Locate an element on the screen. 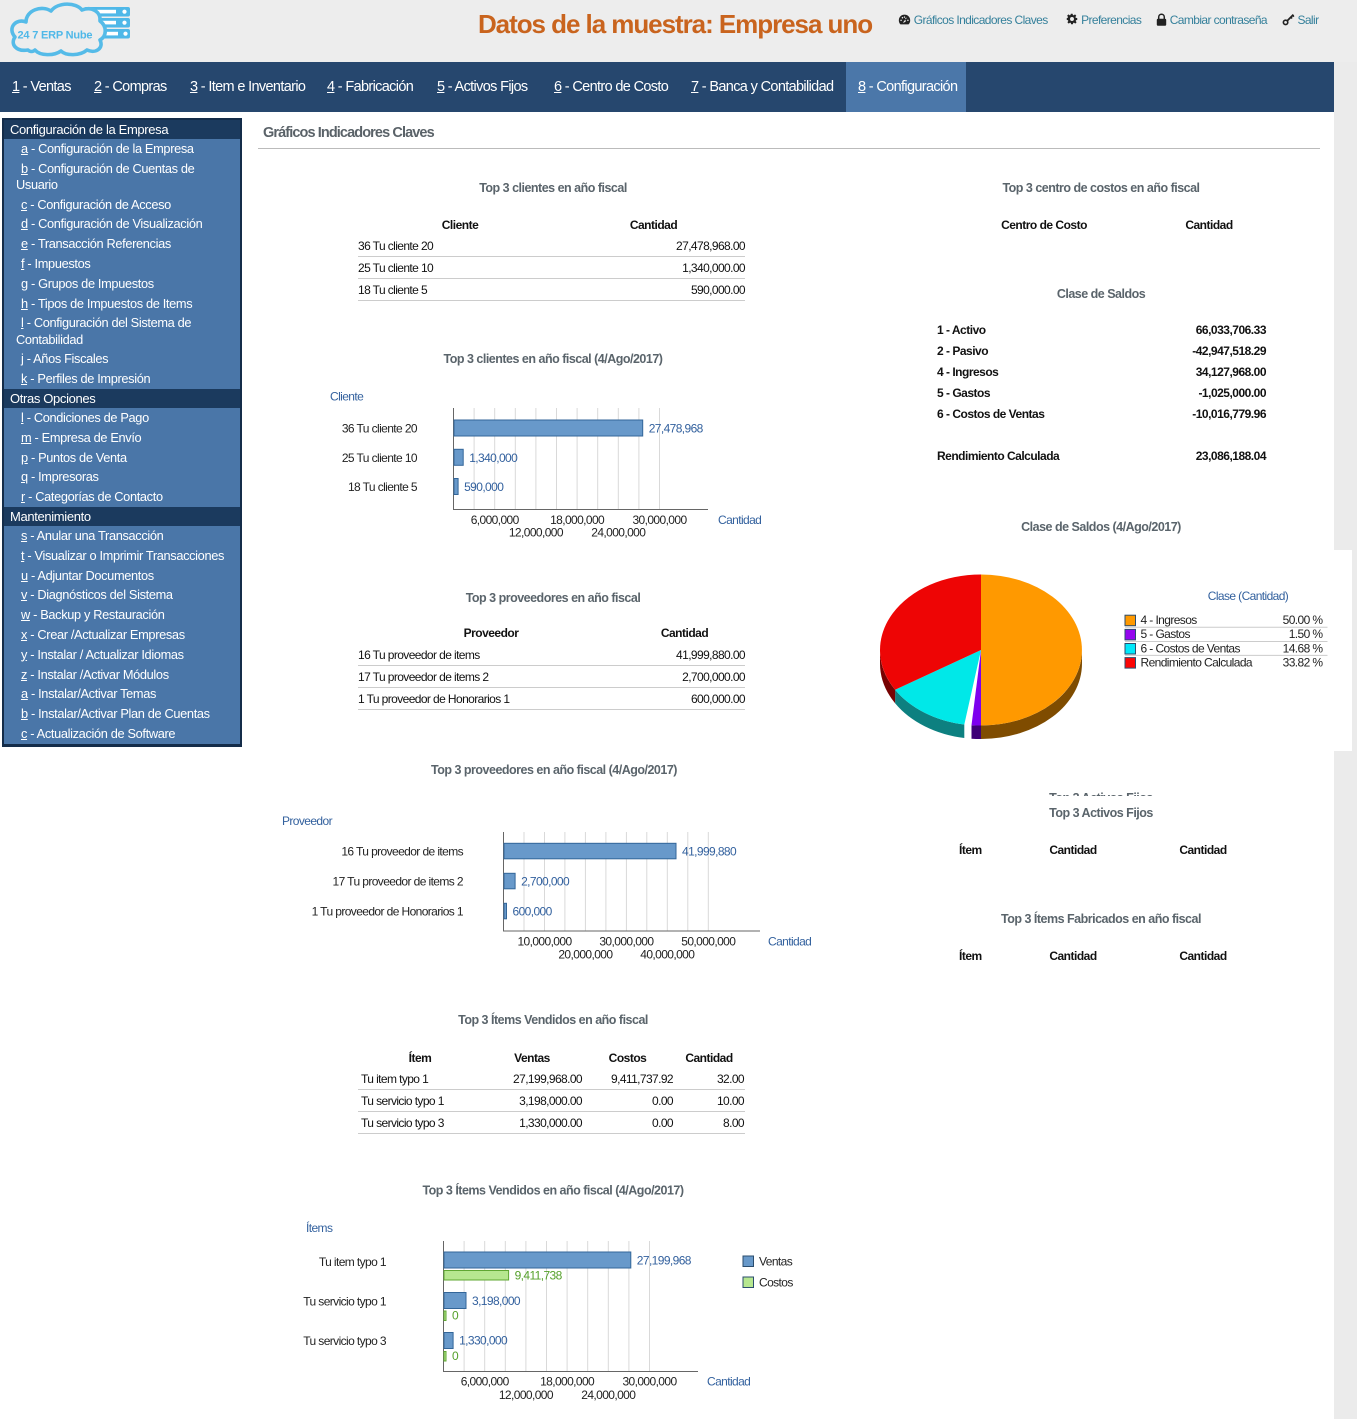 The height and width of the screenshot is (1419, 1357). svg-text: 1.50 % is located at coordinates (1306, 634).